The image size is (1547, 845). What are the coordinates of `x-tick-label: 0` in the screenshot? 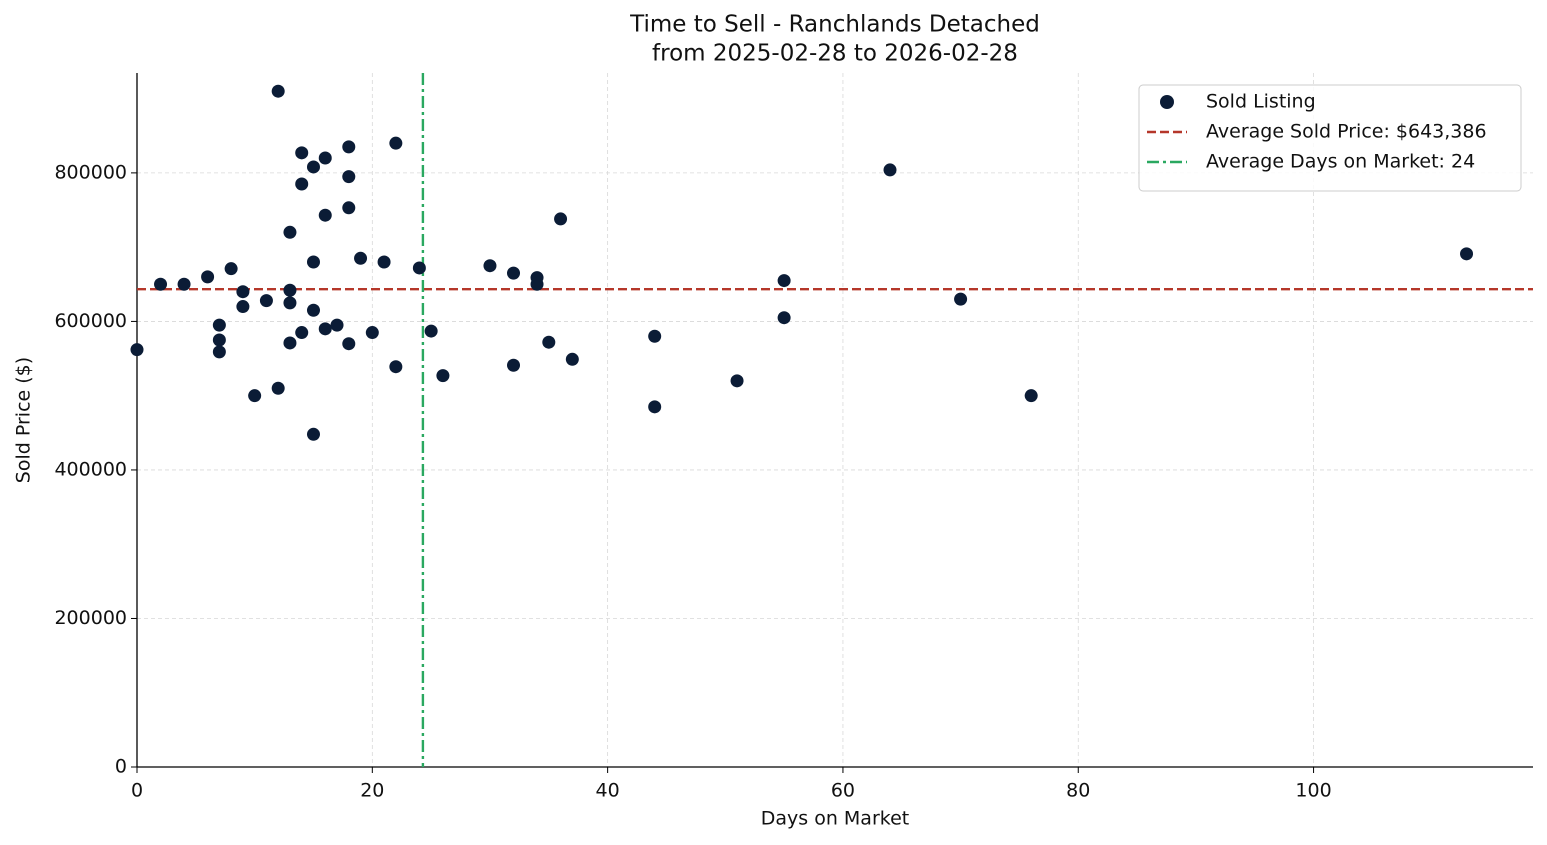 It's located at (137, 791).